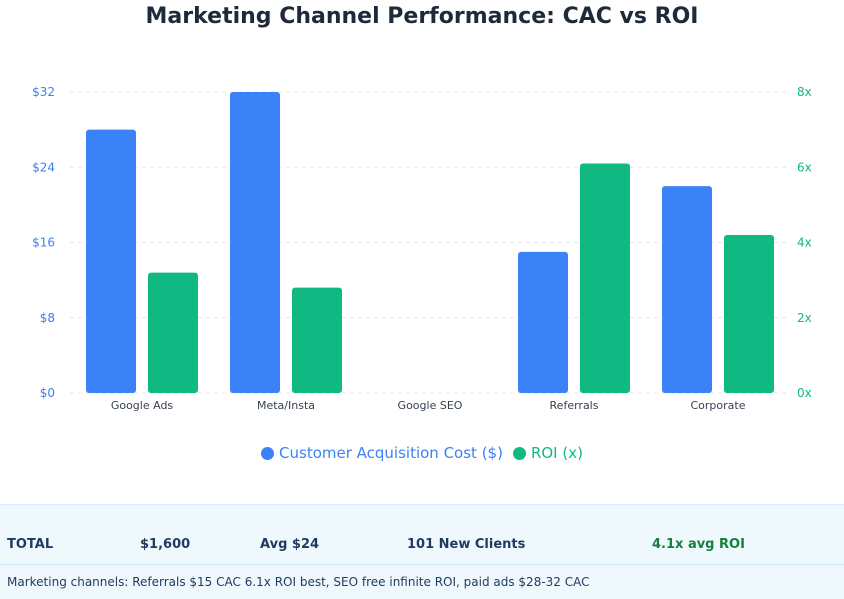  Describe the element at coordinates (30, 544) in the screenshot. I see `totals-label: TOTAL` at that location.